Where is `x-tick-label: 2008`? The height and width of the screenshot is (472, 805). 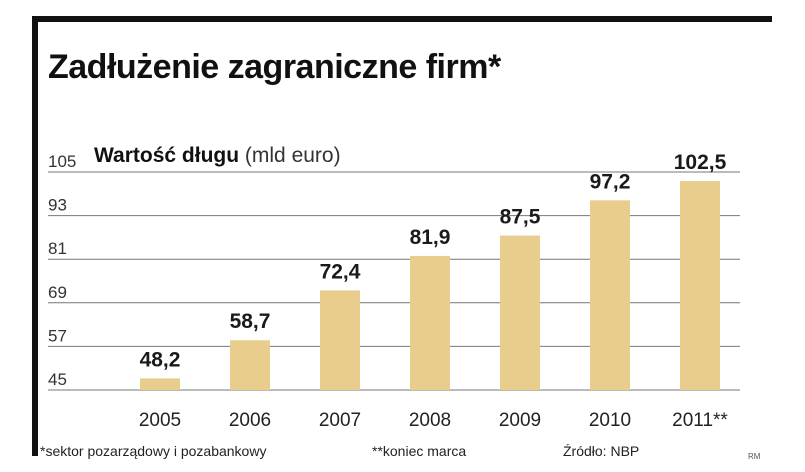 x-tick-label: 2008 is located at coordinates (430, 420).